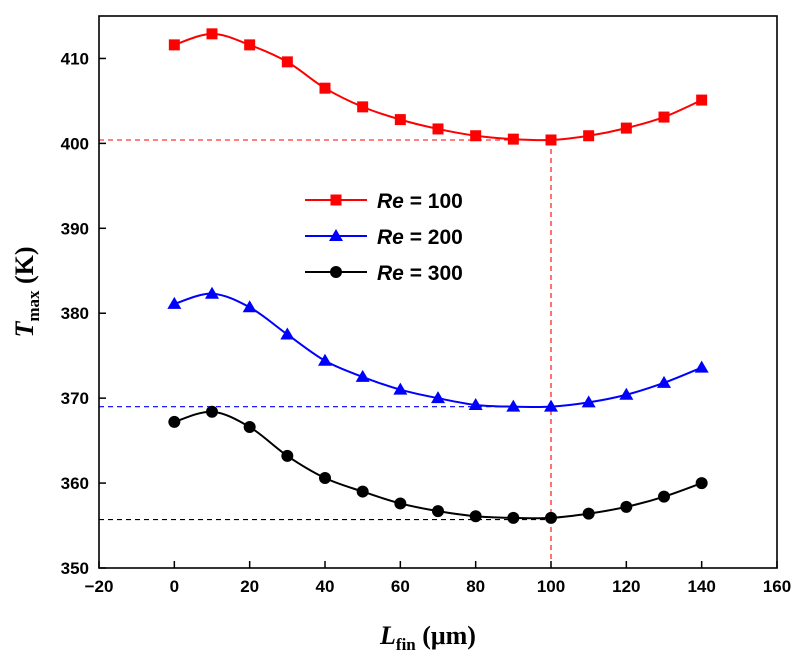 Image resolution: width=810 pixels, height=666 pixels. I want to click on legend-label-rest: = 100, so click(433, 201).